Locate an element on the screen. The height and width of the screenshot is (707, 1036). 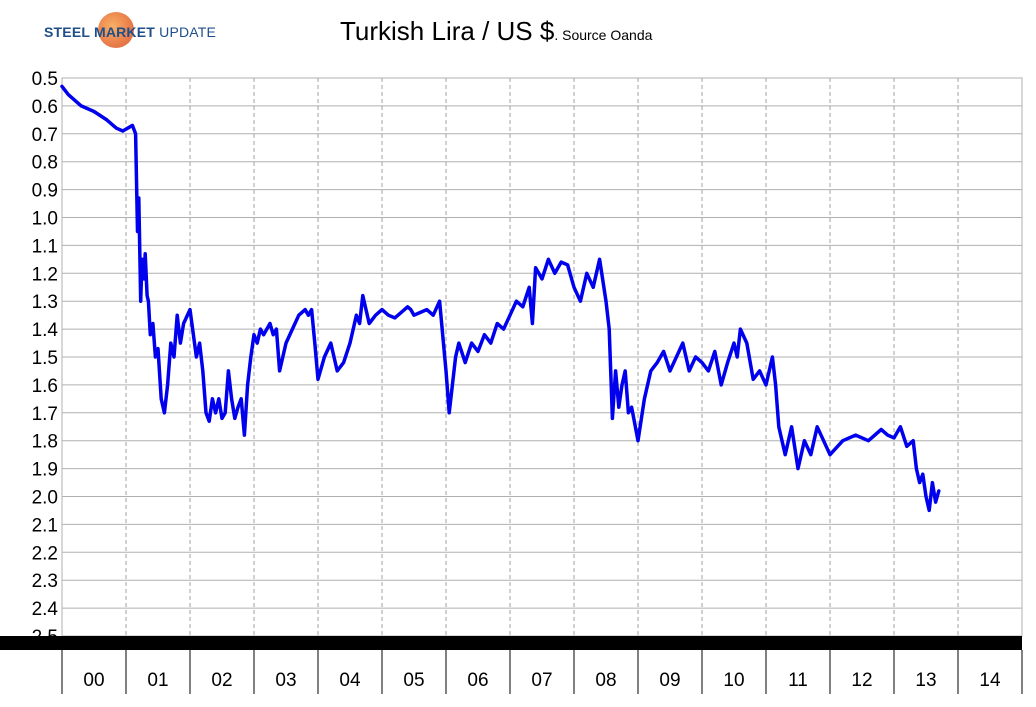
x-tick-label: 12 is located at coordinates (861, 680).